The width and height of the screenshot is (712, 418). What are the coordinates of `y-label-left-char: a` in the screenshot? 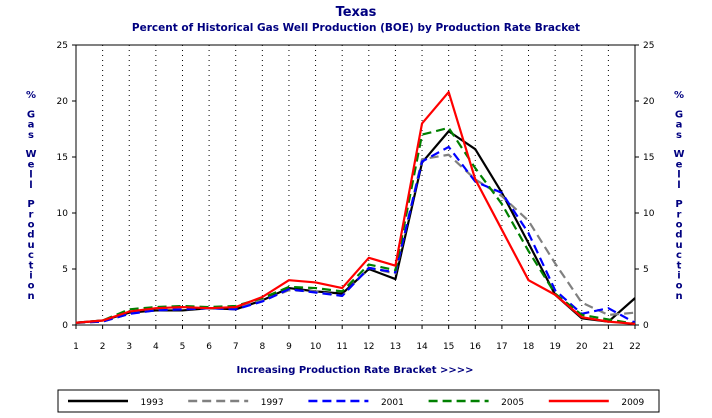 It's located at (31, 125).